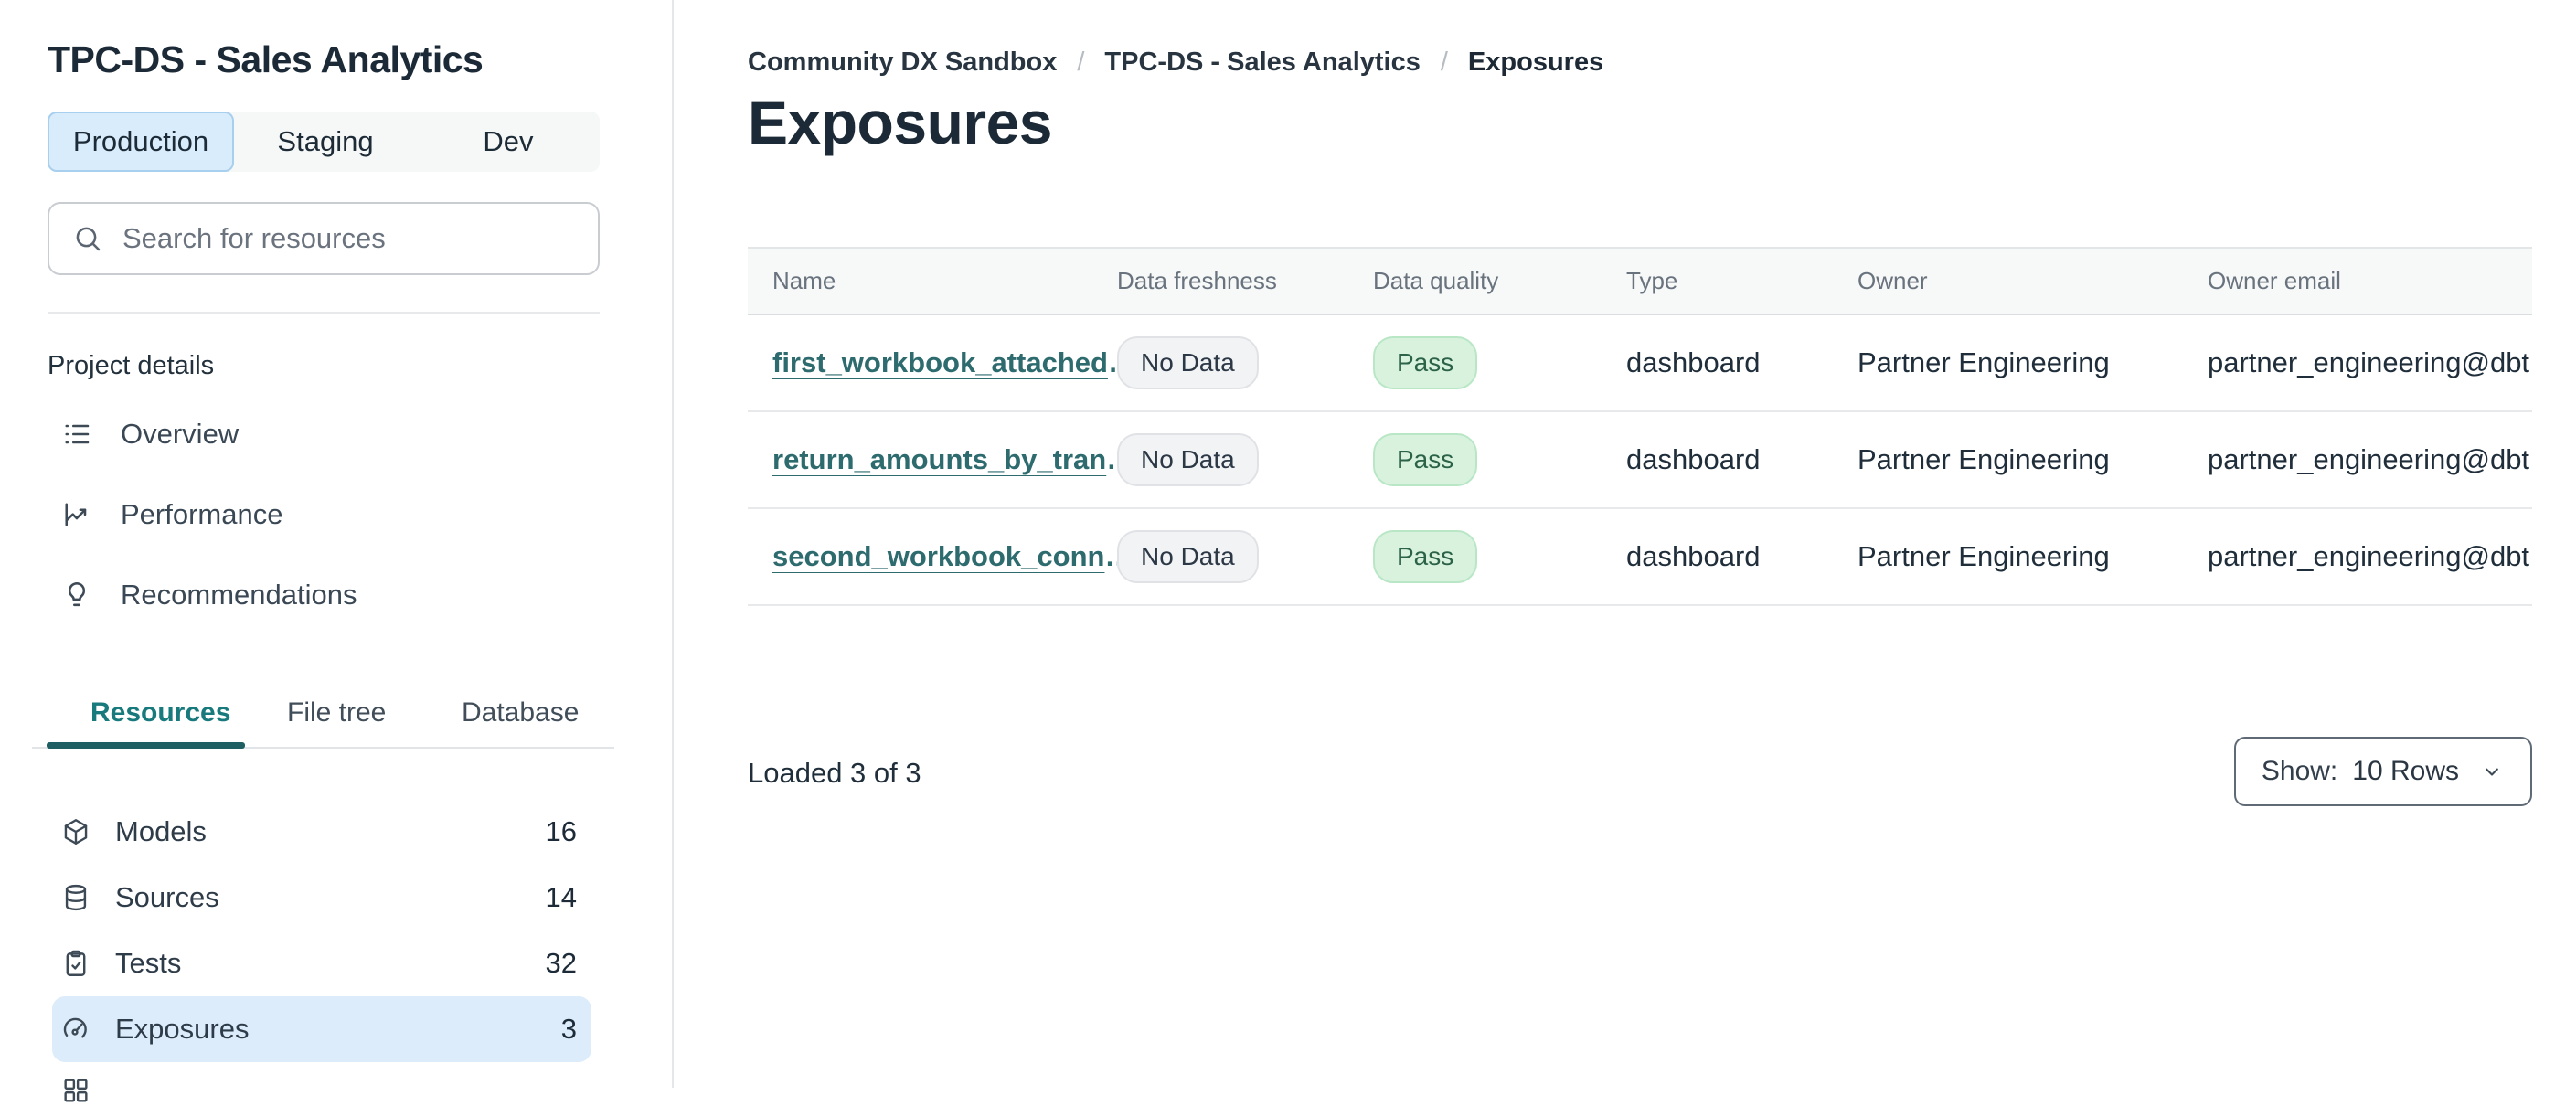  What do you see at coordinates (324, 313) in the screenshot?
I see `sidebar-divider` at bounding box center [324, 313].